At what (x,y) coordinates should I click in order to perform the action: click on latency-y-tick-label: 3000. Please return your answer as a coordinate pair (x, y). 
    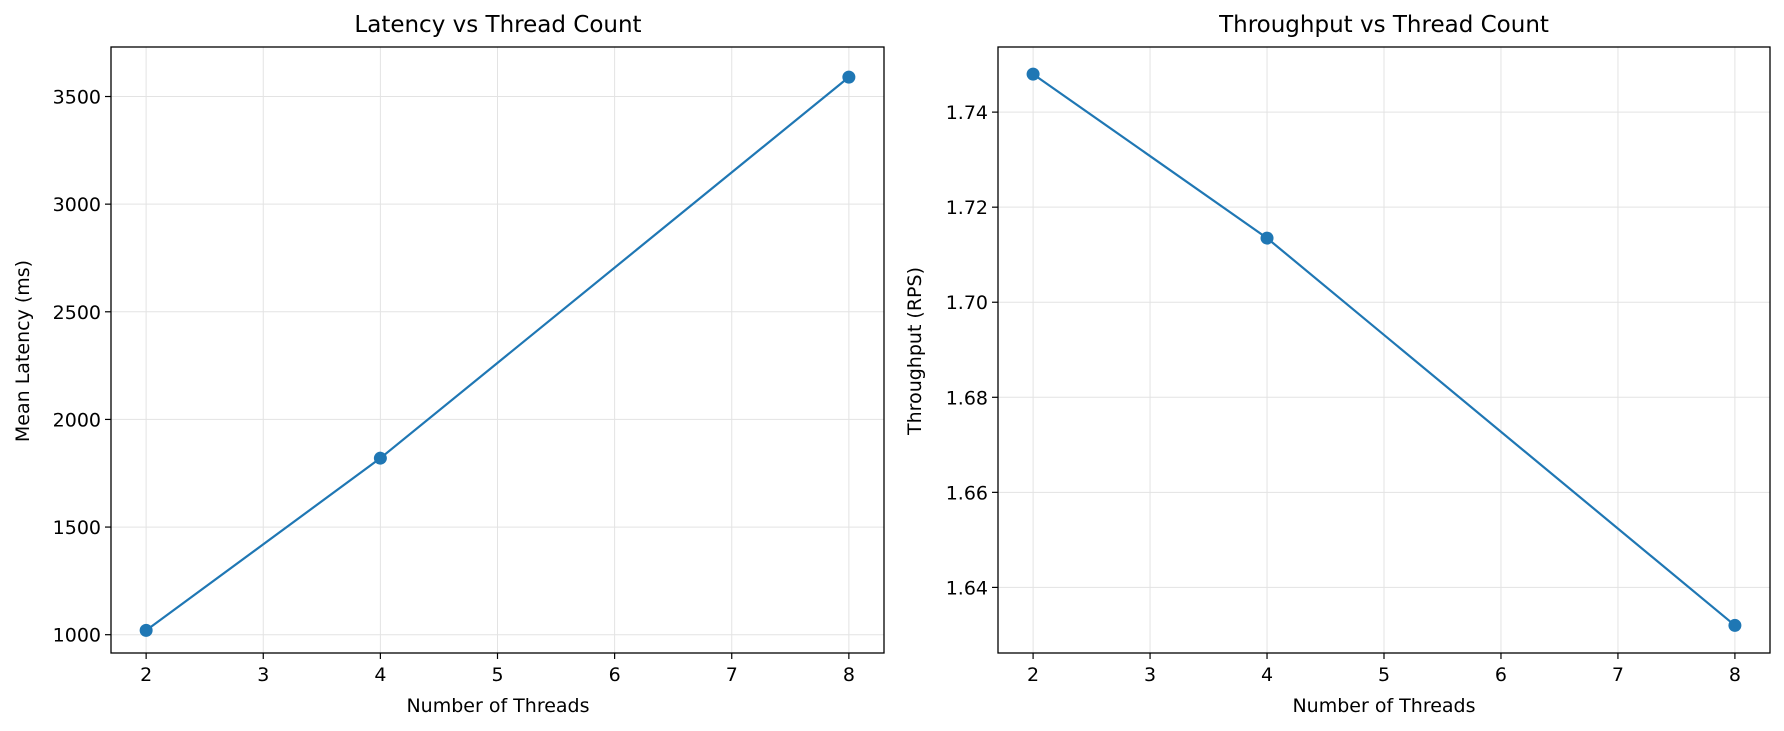
    Looking at the image, I should click on (77, 205).